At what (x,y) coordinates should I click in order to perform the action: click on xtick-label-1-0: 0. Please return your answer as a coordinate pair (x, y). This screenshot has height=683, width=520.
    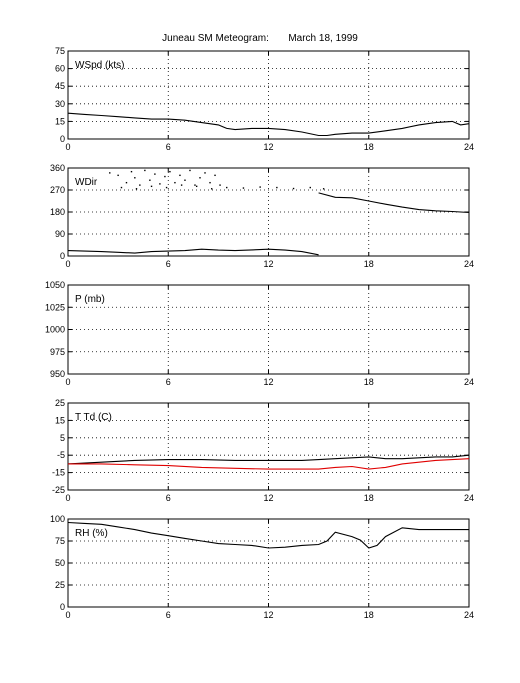
    Looking at the image, I should click on (67, 264).